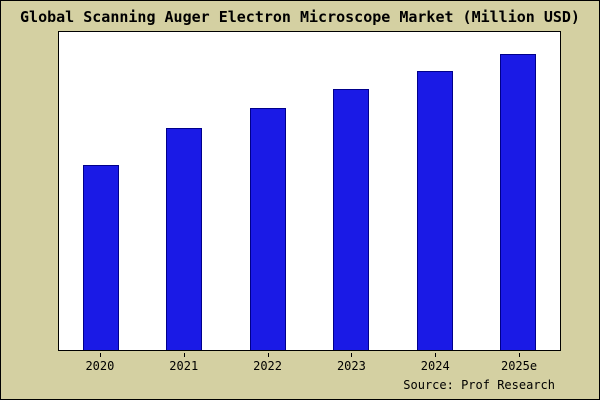 Image resolution: width=600 pixels, height=400 pixels. Describe the element at coordinates (434, 210) in the screenshot. I see `bar-2024` at that location.